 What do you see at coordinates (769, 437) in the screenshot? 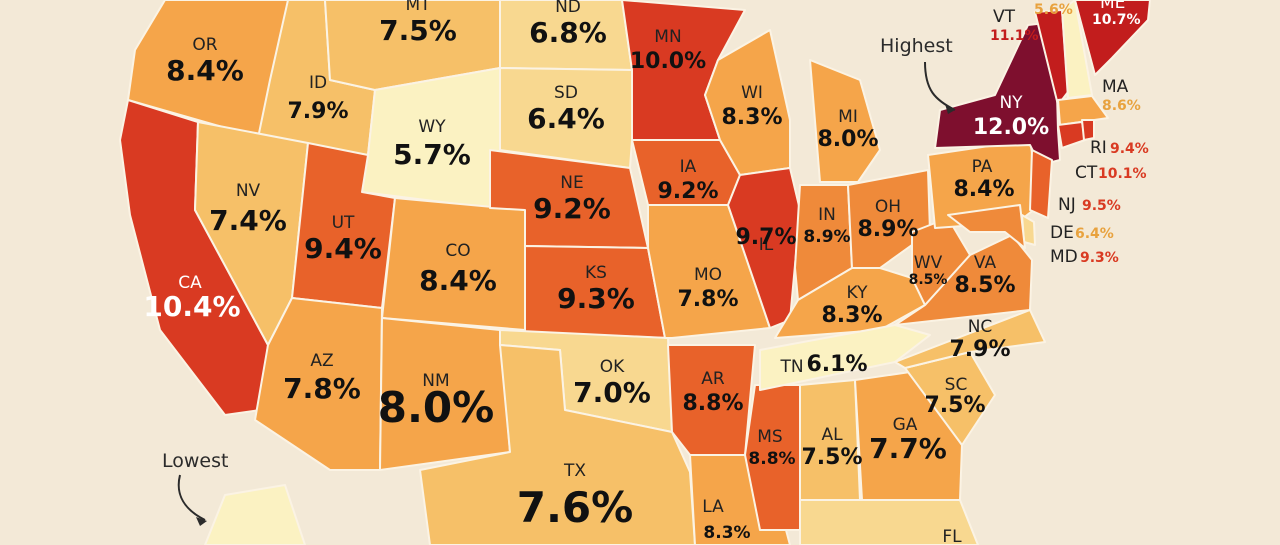
I see `label-ms-abbr: MS` at bounding box center [769, 437].